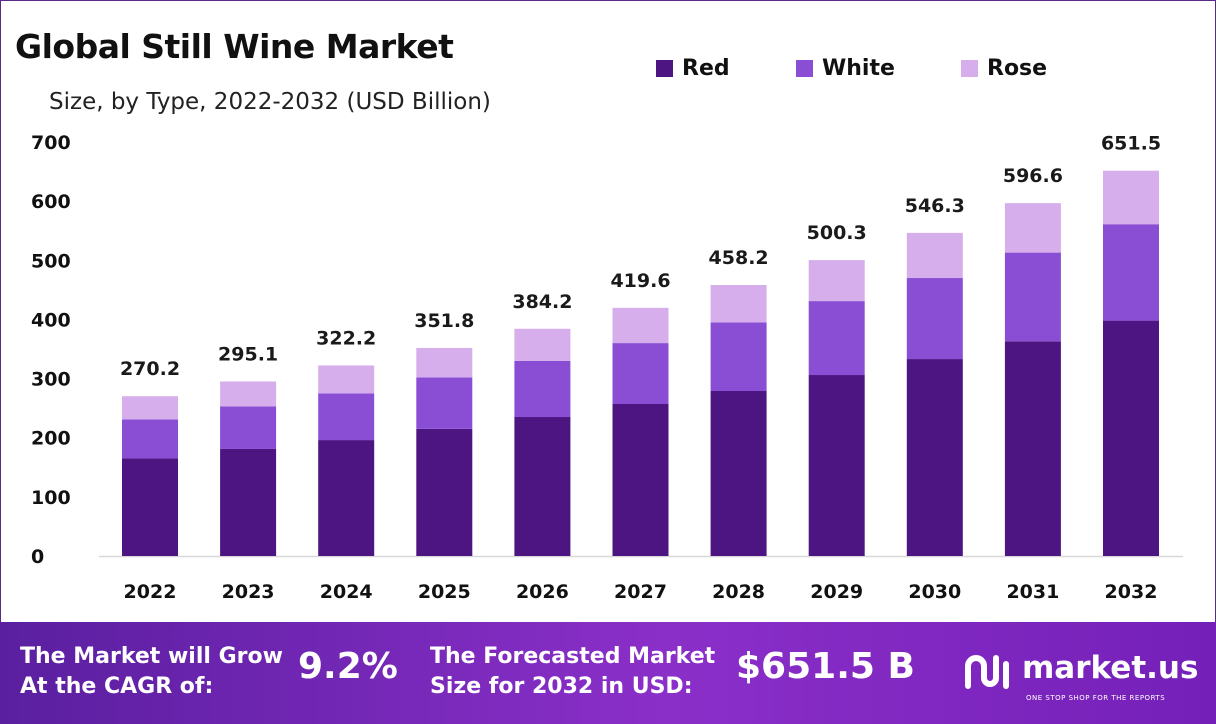 The width and height of the screenshot is (1216, 724). What do you see at coordinates (542, 592) in the screenshot?
I see `x-tick-label: 2026` at bounding box center [542, 592].